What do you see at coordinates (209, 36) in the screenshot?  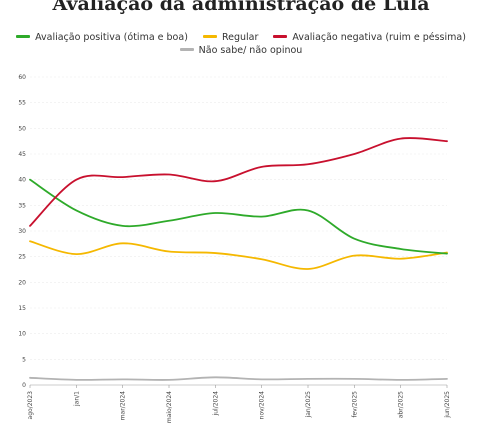 I see `legend-swatch-regular` at bounding box center [209, 36].